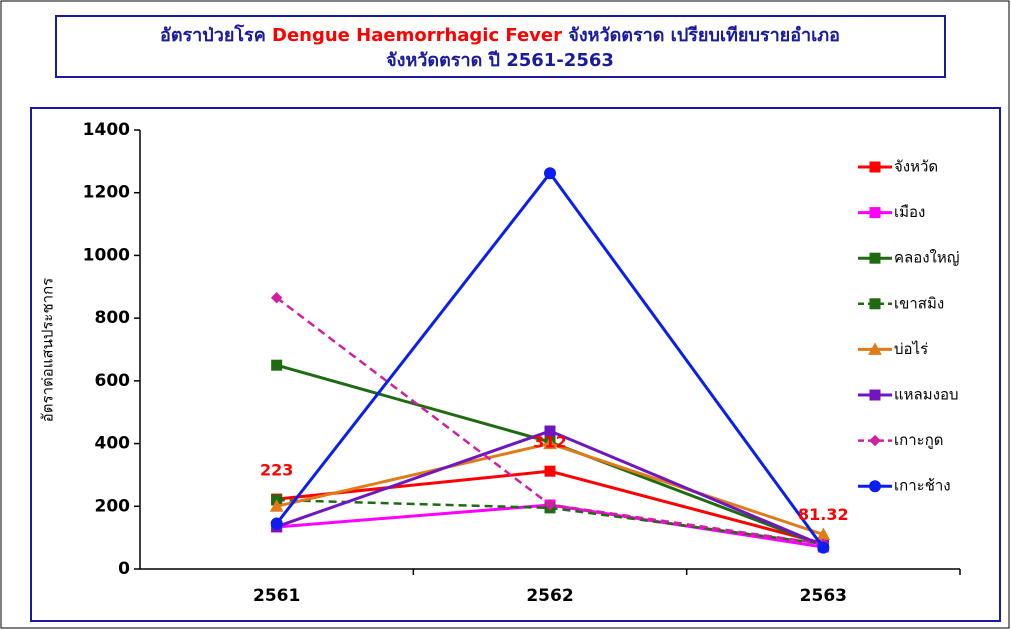  I want to click on data-label: 223, so click(276, 470).